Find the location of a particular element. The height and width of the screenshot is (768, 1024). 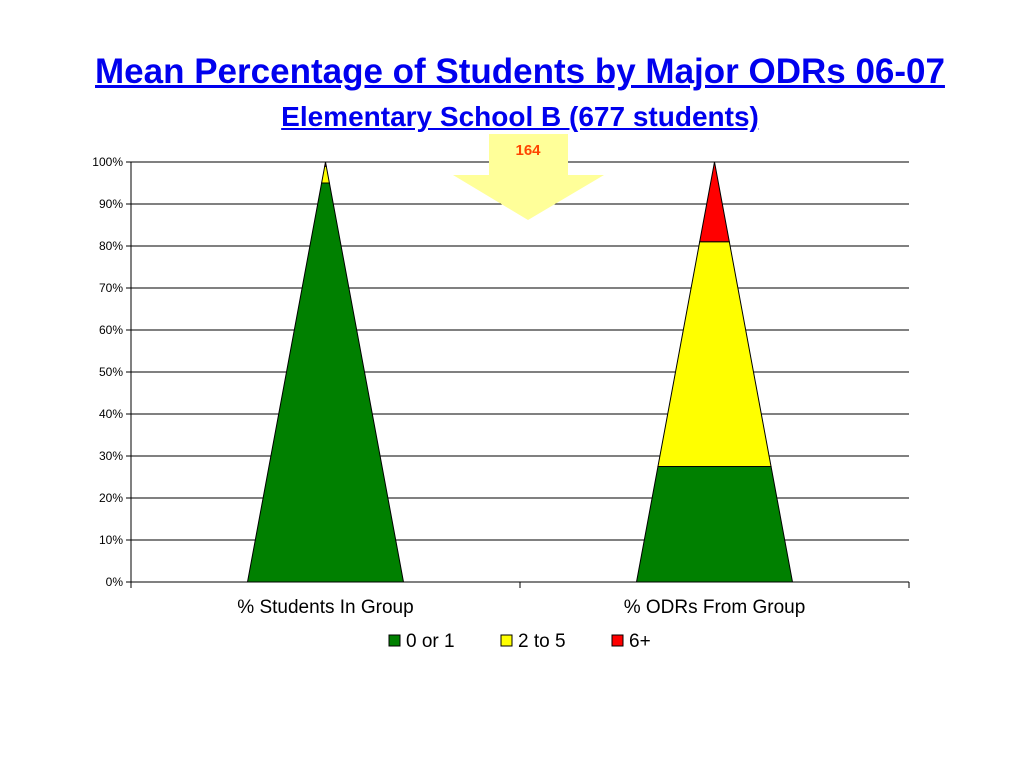

legend-label: 0 or 1 is located at coordinates (430, 641).